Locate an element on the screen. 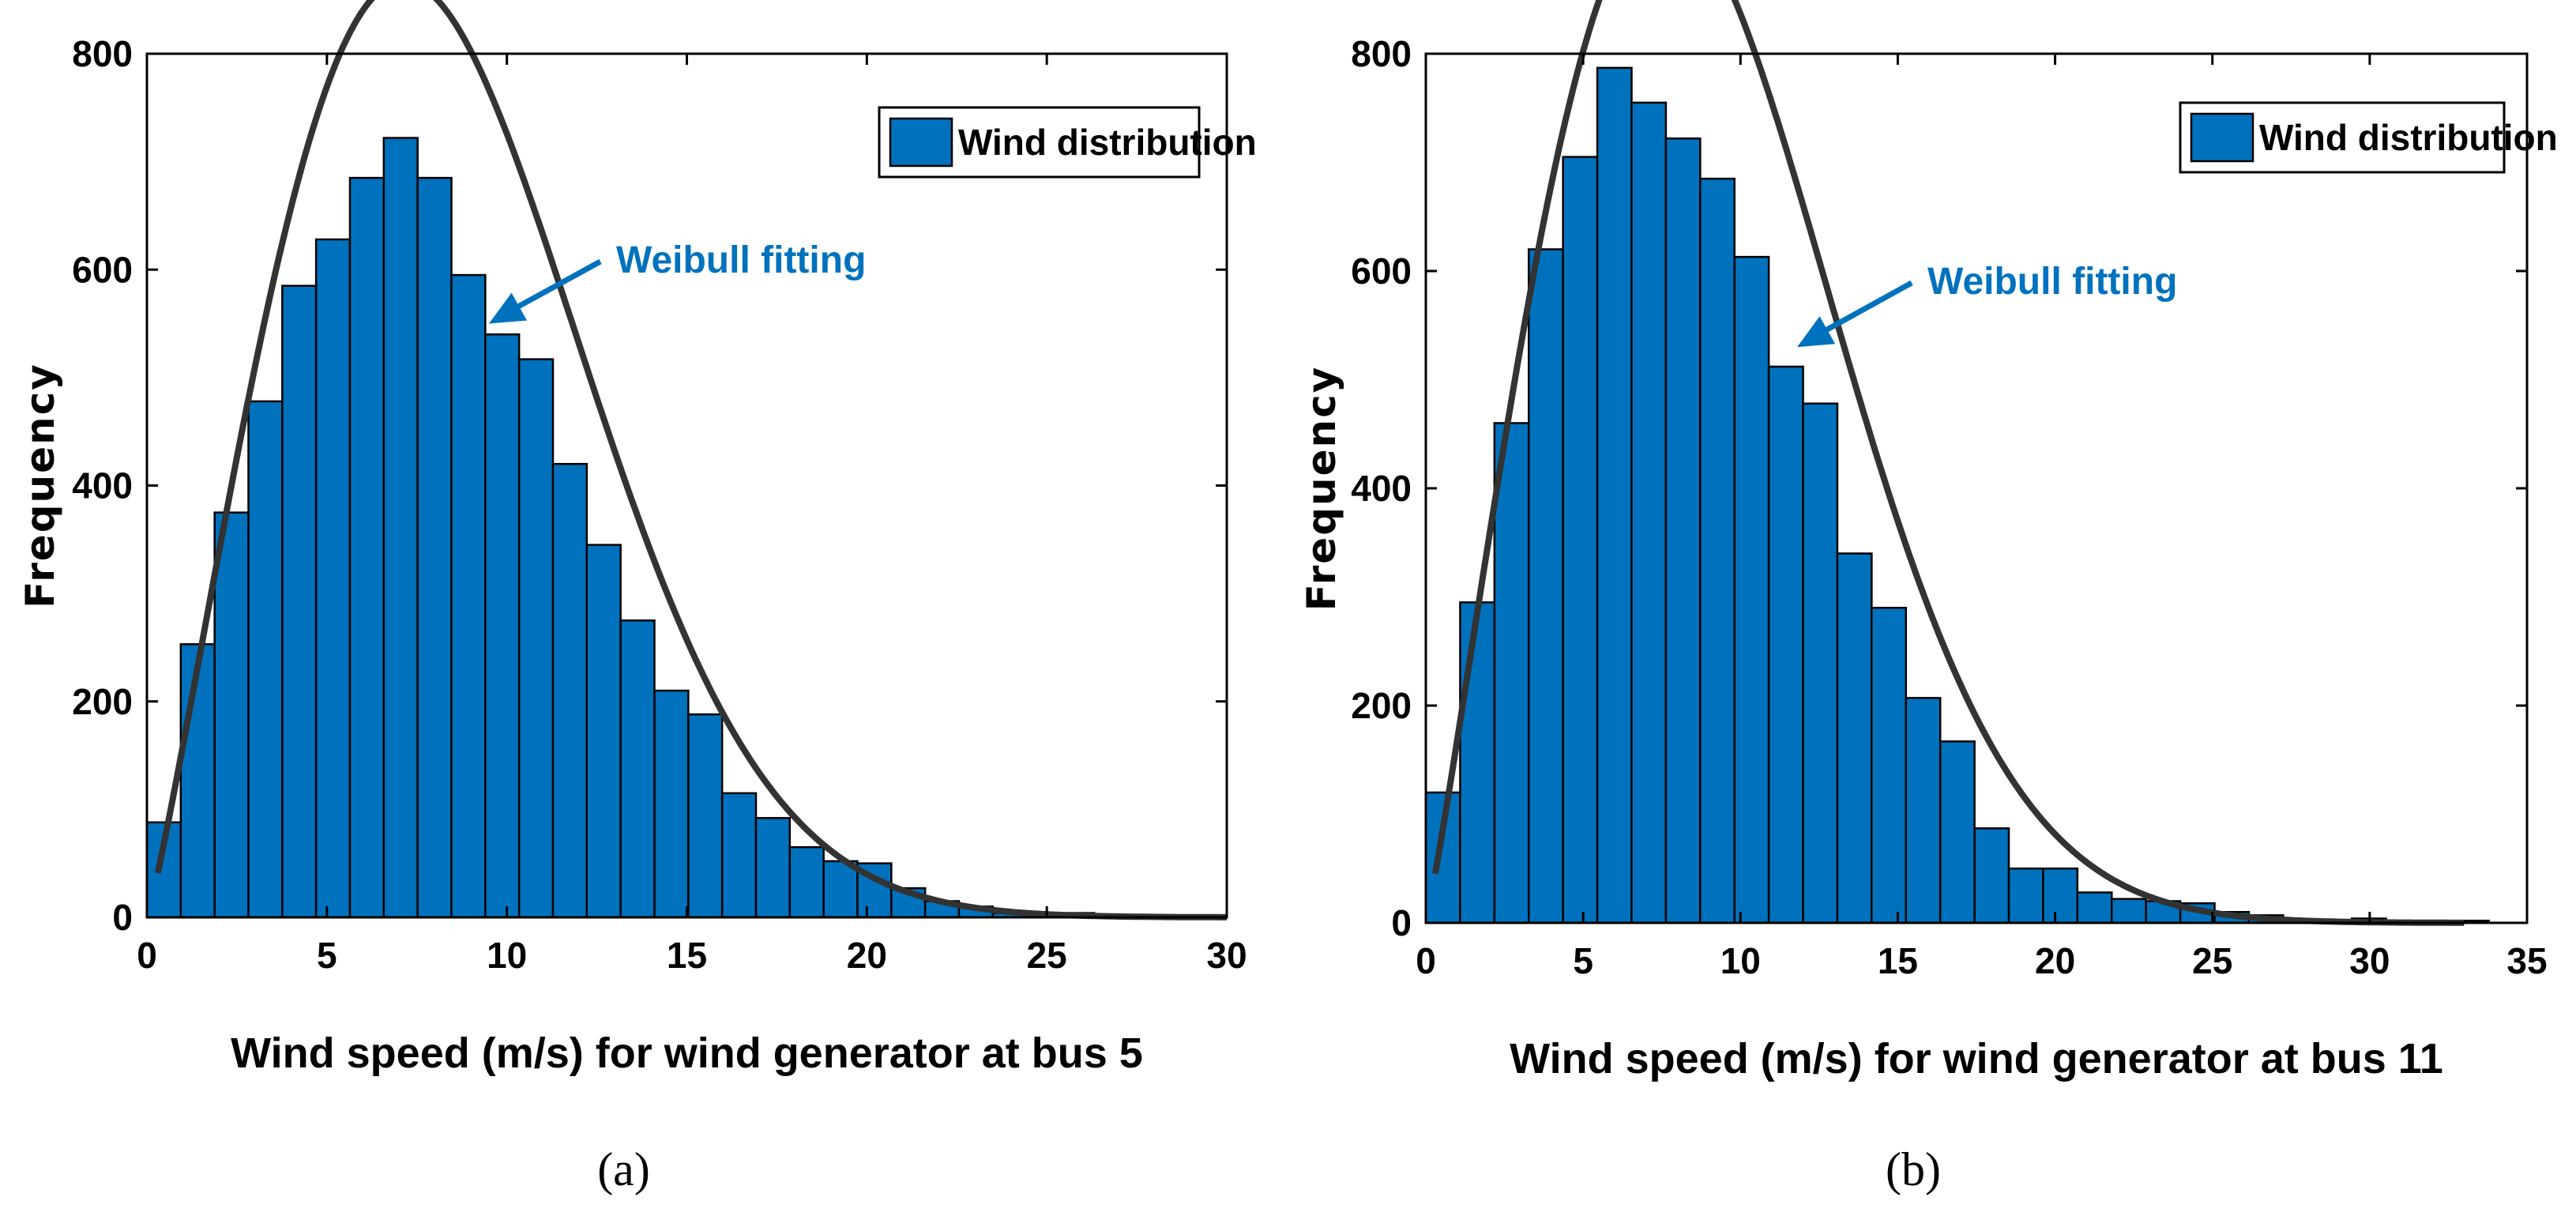  x-tick-label: 35 is located at coordinates (2527, 961).